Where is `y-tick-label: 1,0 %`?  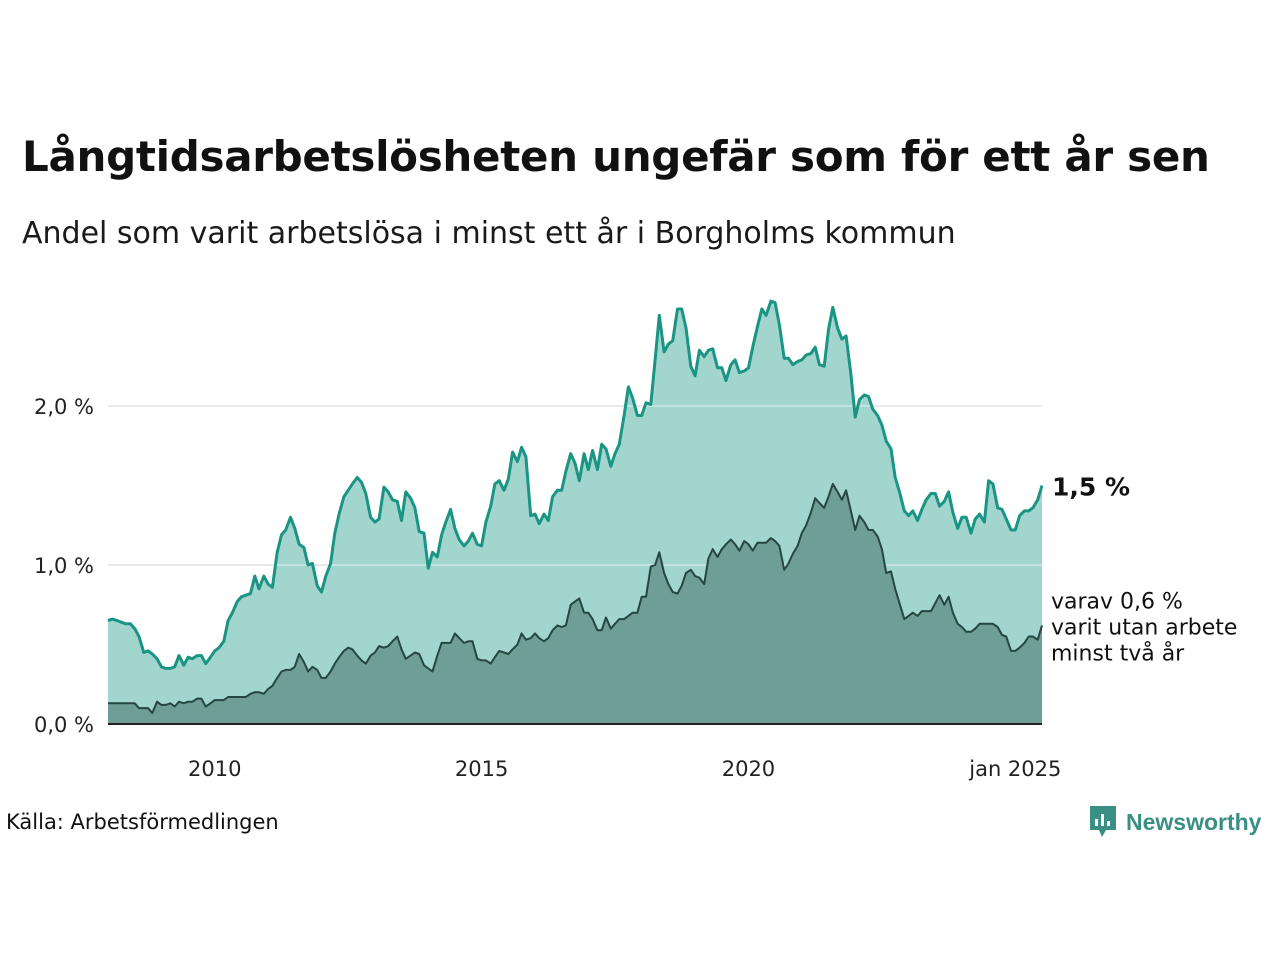
y-tick-label: 1,0 % is located at coordinates (64, 566).